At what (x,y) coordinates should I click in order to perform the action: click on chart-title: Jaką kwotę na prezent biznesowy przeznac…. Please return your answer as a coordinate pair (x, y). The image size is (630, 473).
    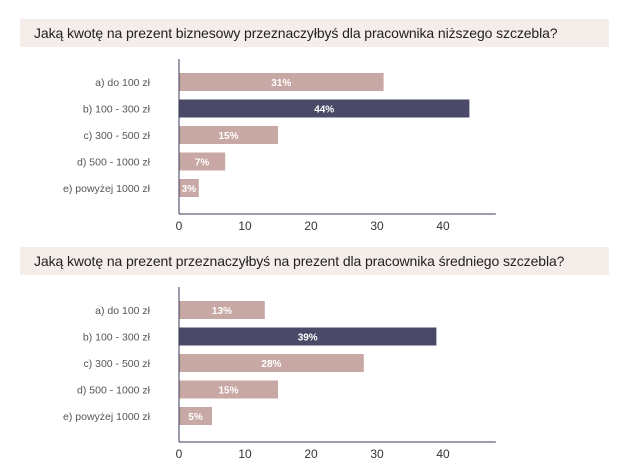
    Looking at the image, I should click on (296, 33).